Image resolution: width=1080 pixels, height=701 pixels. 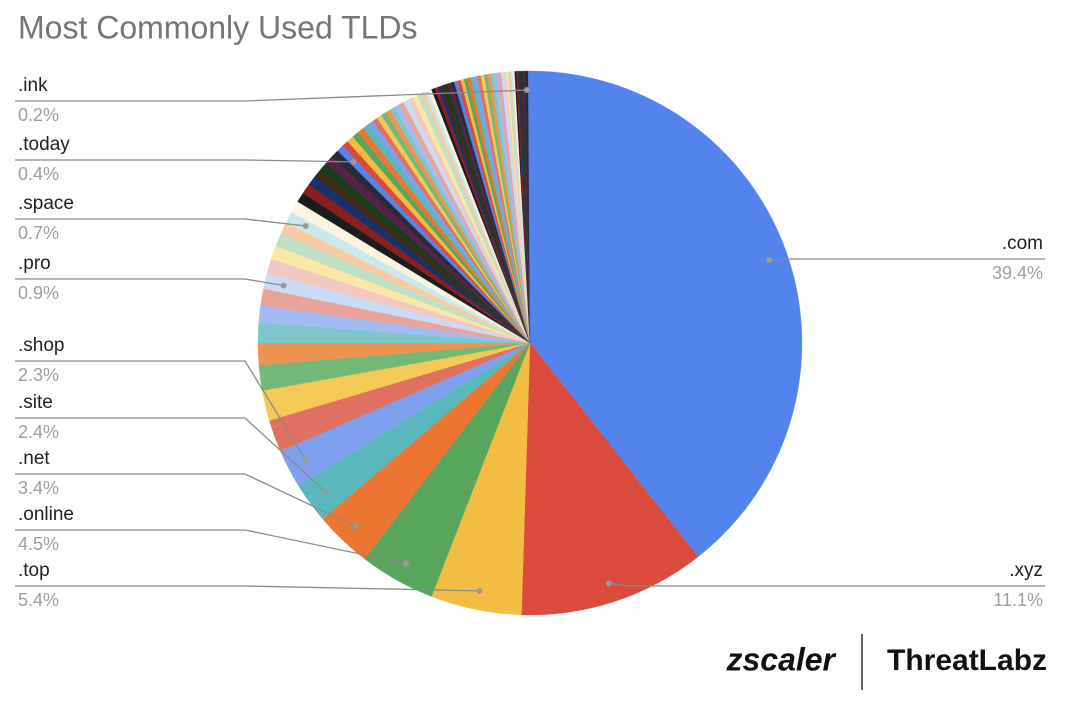 I want to click on slice-label: .pro, so click(x=34, y=263).